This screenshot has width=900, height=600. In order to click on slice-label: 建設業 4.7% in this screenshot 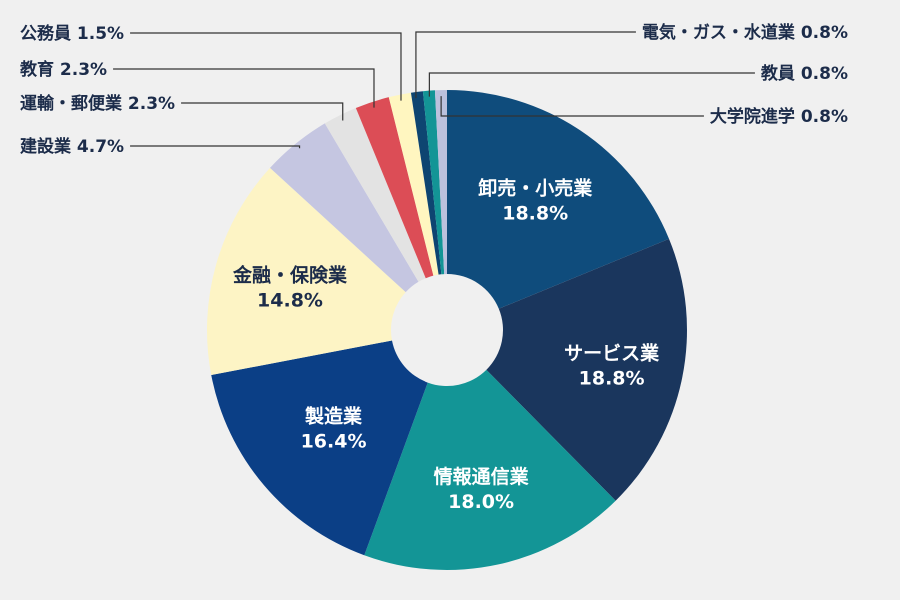, I will do `click(72, 146)`.